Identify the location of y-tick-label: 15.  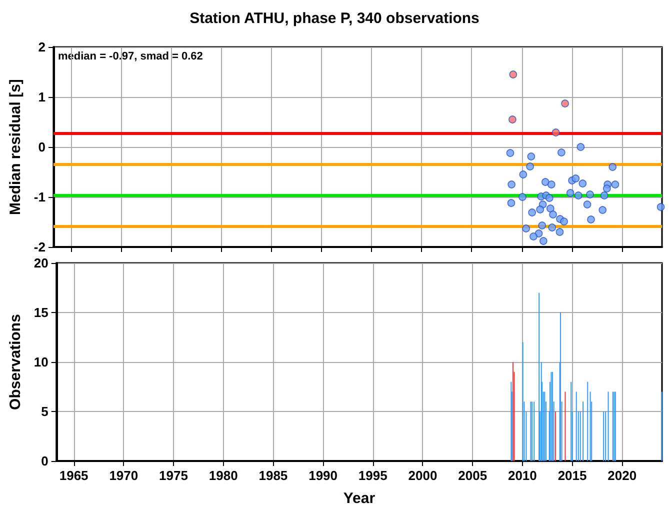
(41, 312).